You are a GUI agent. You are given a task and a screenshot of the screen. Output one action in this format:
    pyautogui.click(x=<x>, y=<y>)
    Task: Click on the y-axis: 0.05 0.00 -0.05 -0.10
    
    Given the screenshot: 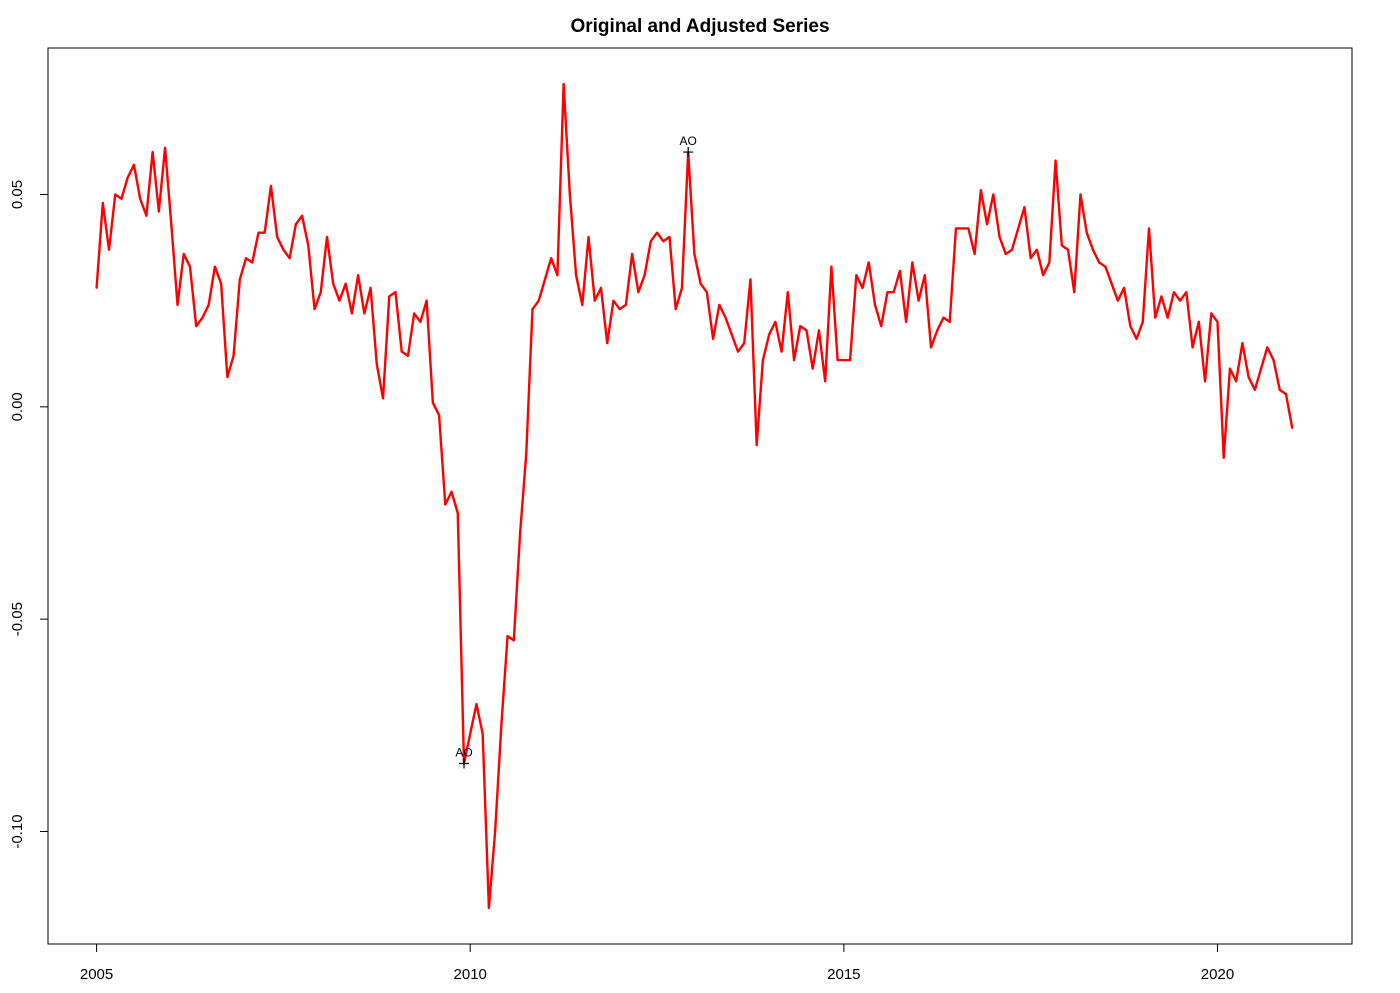 What is the action you would take?
    pyautogui.click(x=28, y=514)
    